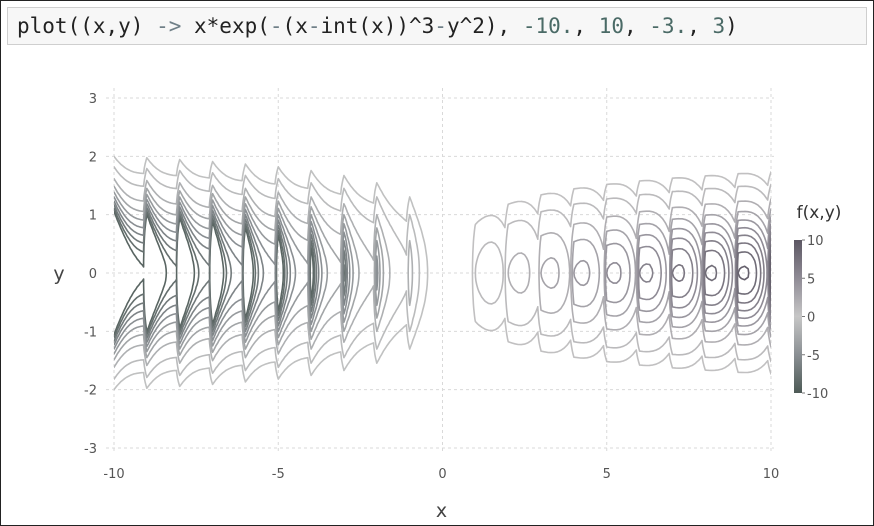 The image size is (874, 526). I want to click on code-token: int(x))^3, so click(377, 26).